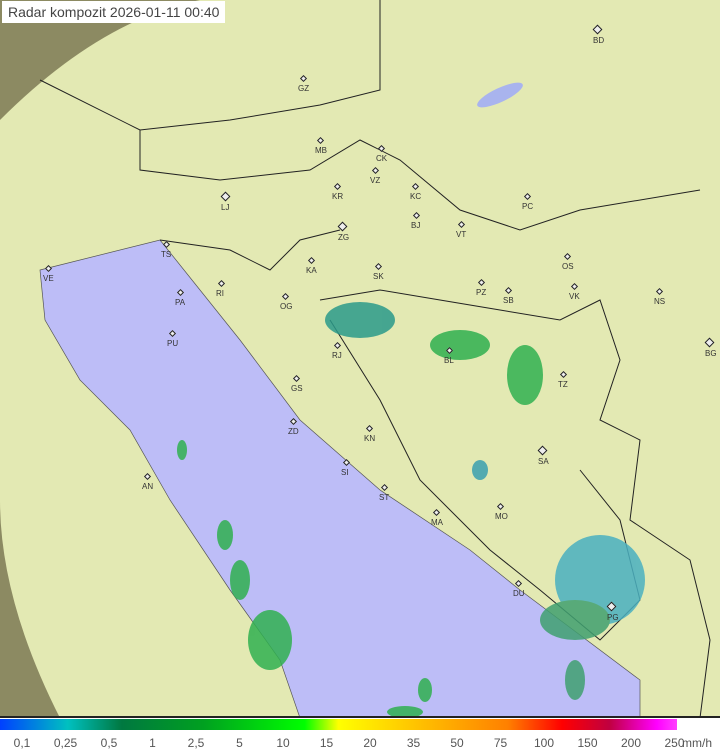 Image resolution: width=720 pixels, height=751 pixels. Describe the element at coordinates (180, 302) in the screenshot. I see `city-label: PA` at that location.